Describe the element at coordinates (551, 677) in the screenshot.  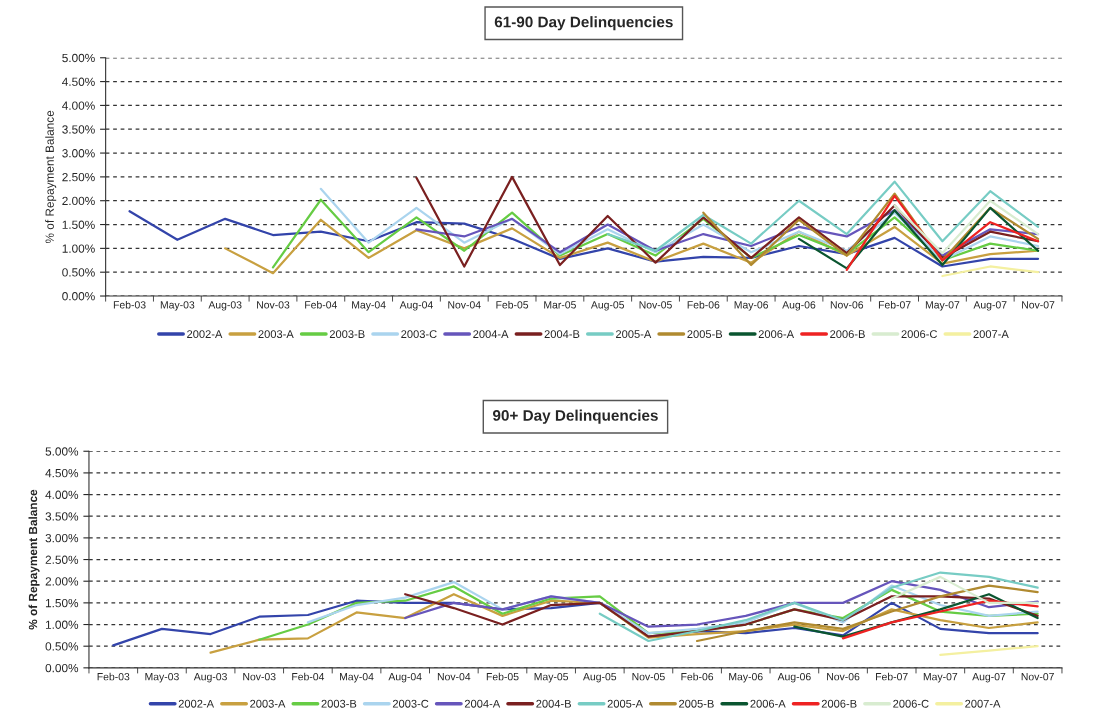
I see `x-tick-label: May-05` at that location.